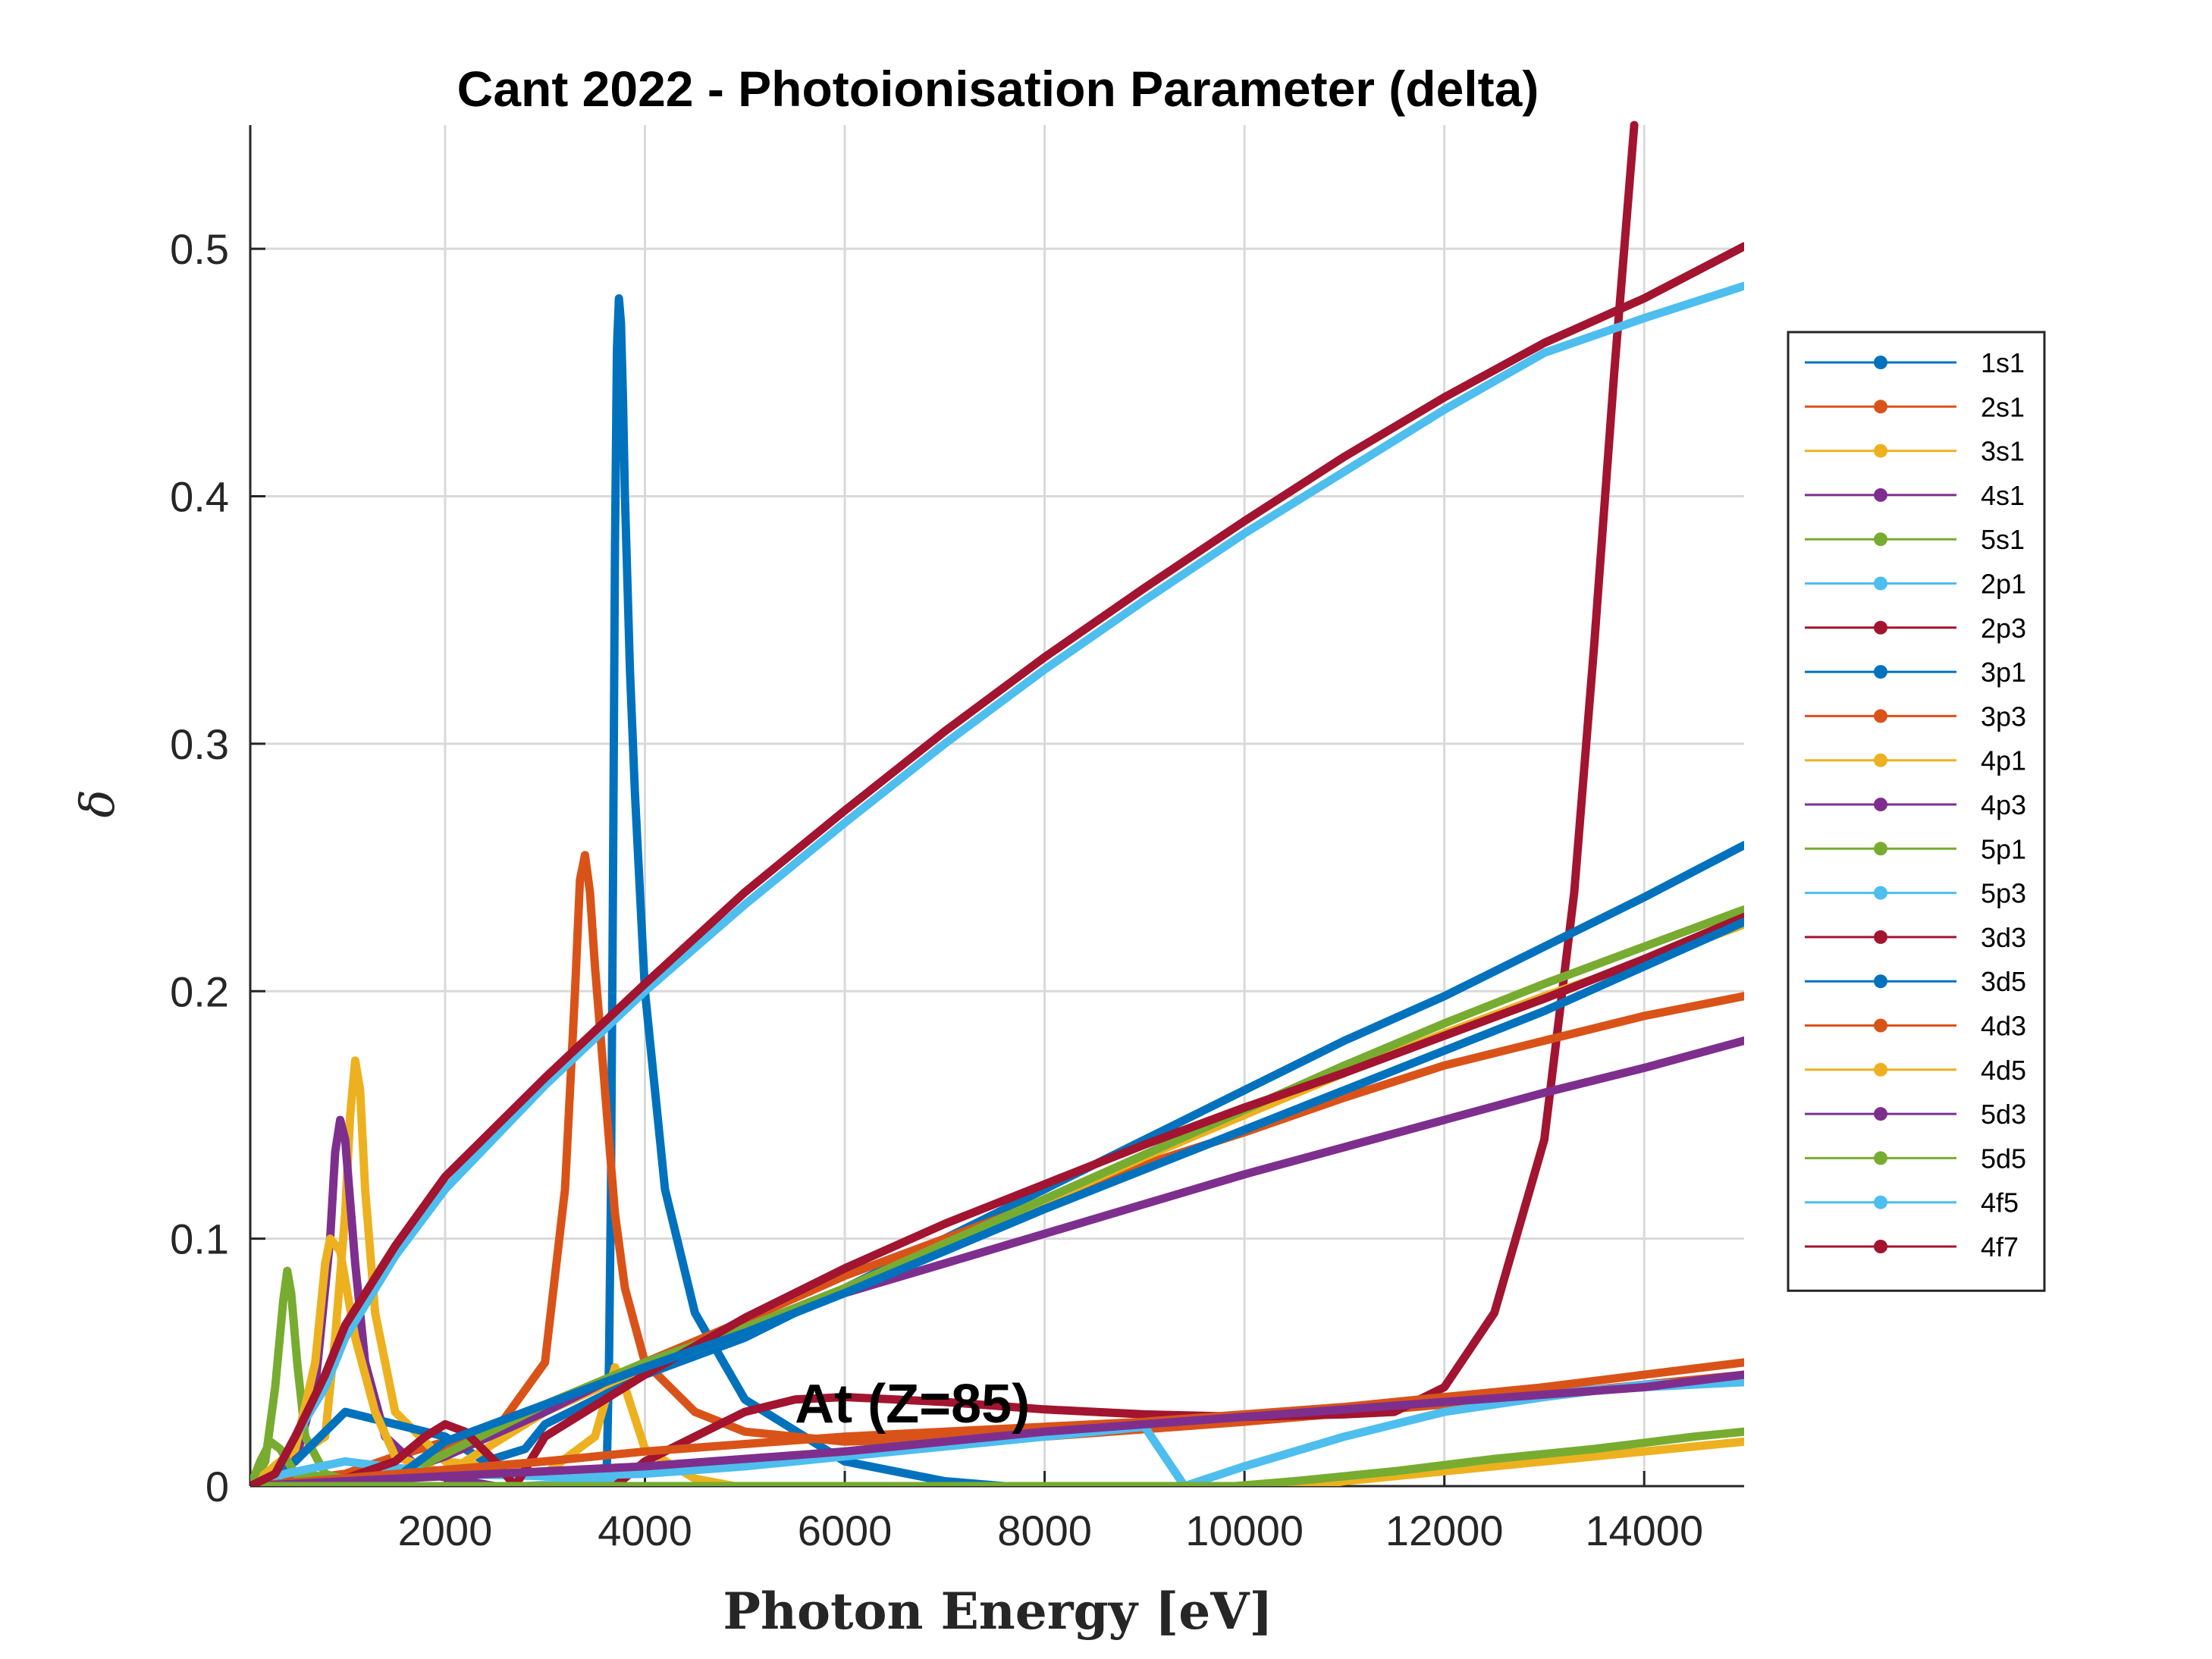 This screenshot has height=1659, width=2212. I want to click on y-tick-label: 0, so click(217, 1486).